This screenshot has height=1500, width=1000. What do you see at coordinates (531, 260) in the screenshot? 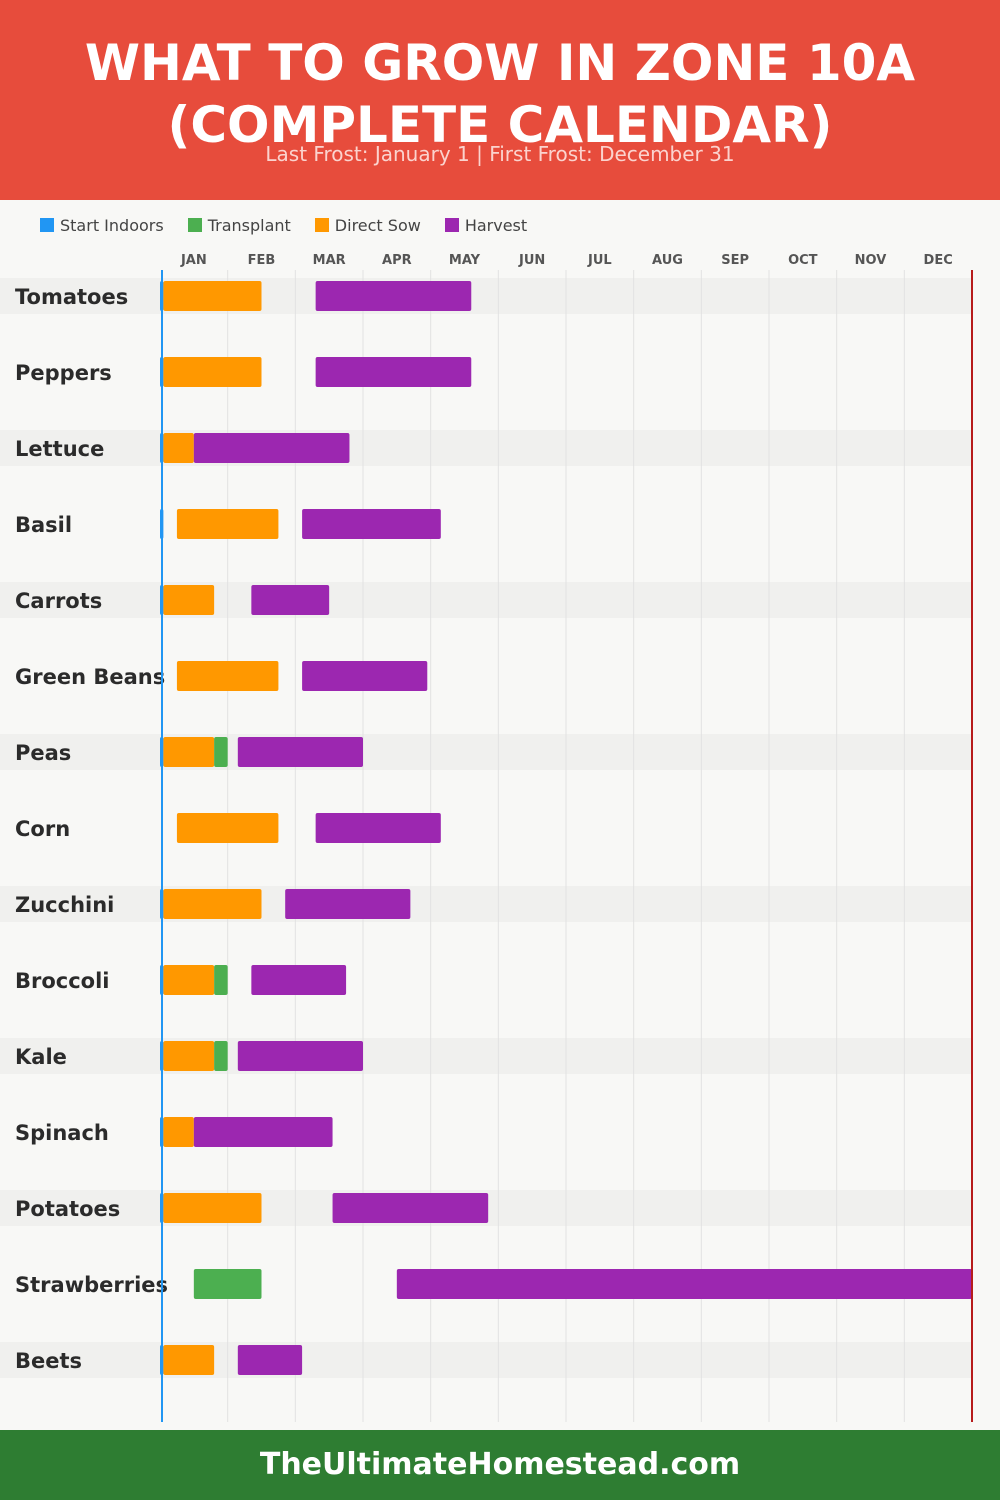
I see `month-tick-label: JUN` at bounding box center [531, 260].